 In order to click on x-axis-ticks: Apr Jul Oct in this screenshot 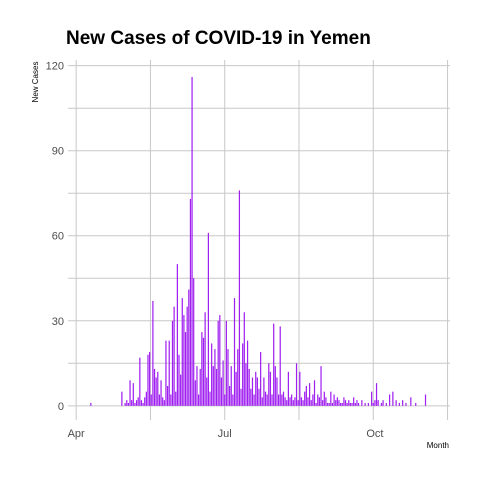, I will do `click(226, 434)`.